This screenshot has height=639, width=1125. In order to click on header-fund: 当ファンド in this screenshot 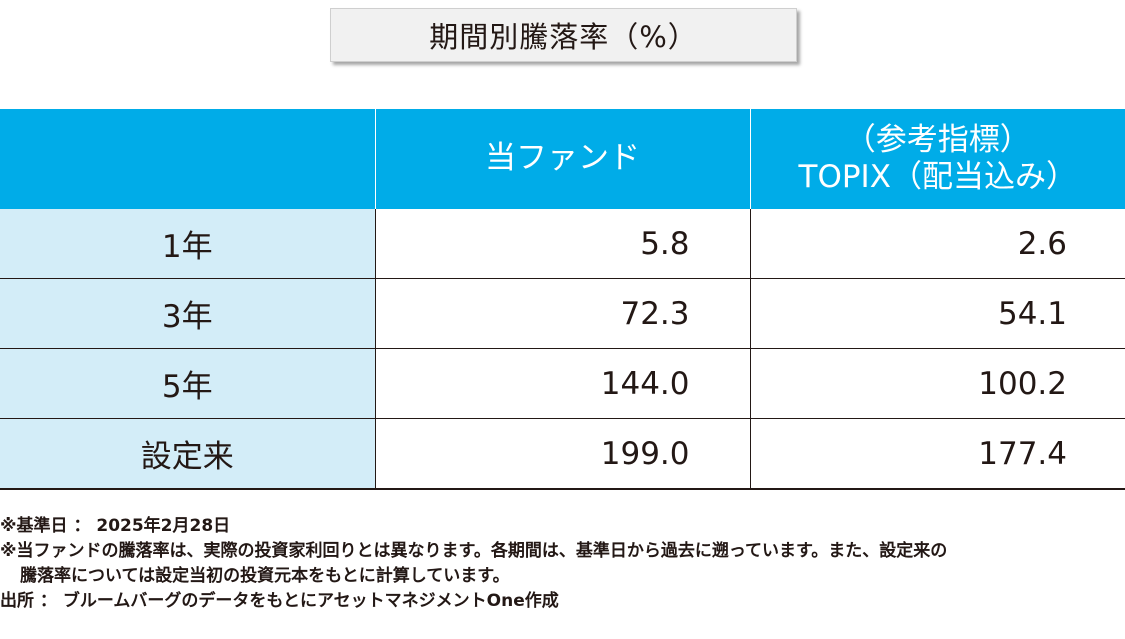, I will do `click(562, 159)`.